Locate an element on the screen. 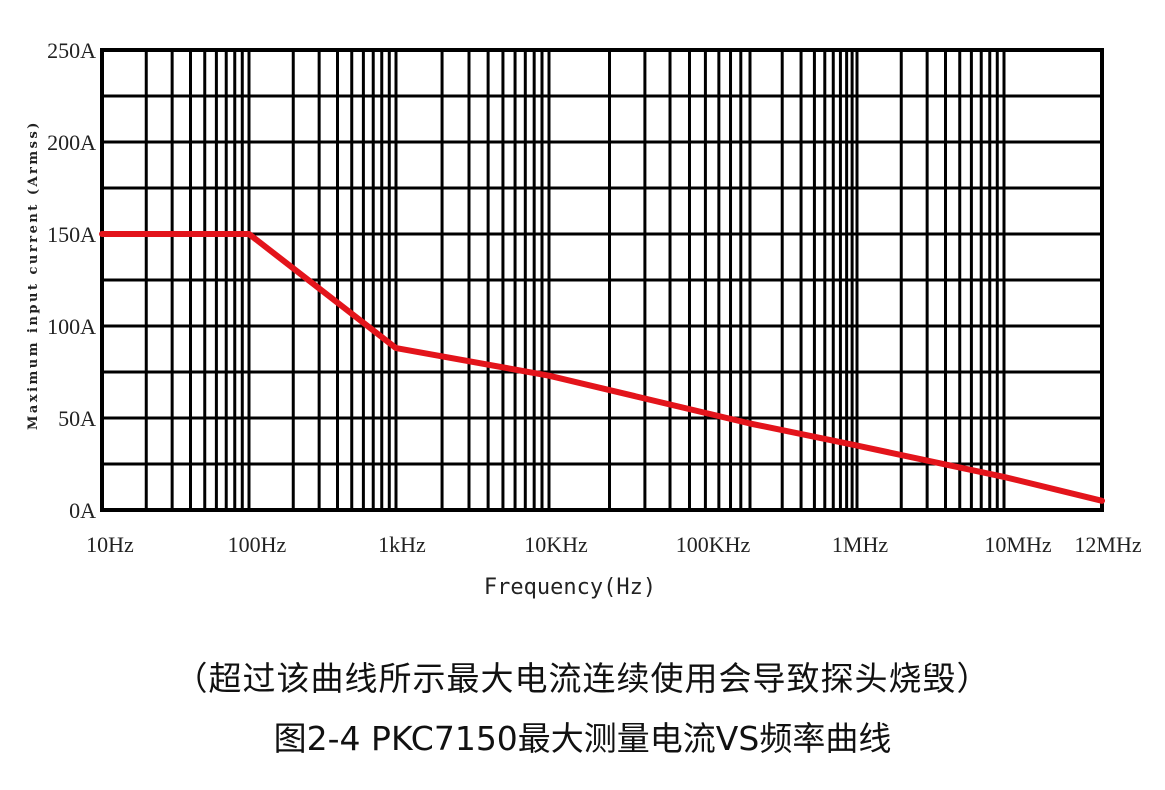 This screenshot has width=1165, height=790. x-tick-label: 1kHz is located at coordinates (402, 544).